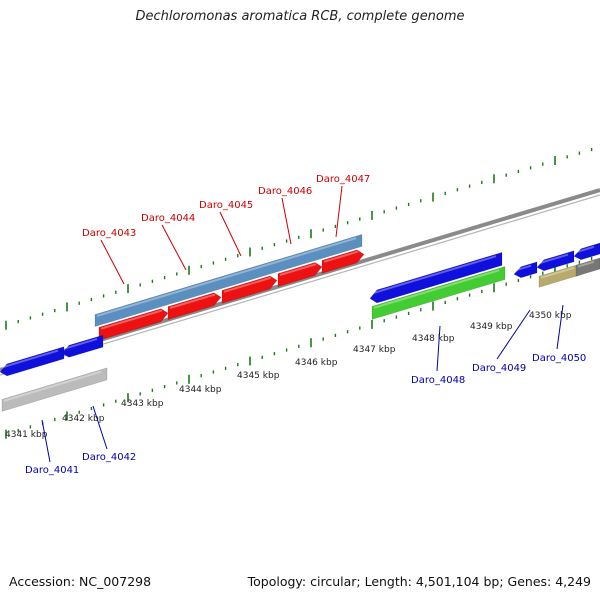  Describe the element at coordinates (553, 259) in the screenshot. I see `cds-arrow-4050-highlight` at that location.